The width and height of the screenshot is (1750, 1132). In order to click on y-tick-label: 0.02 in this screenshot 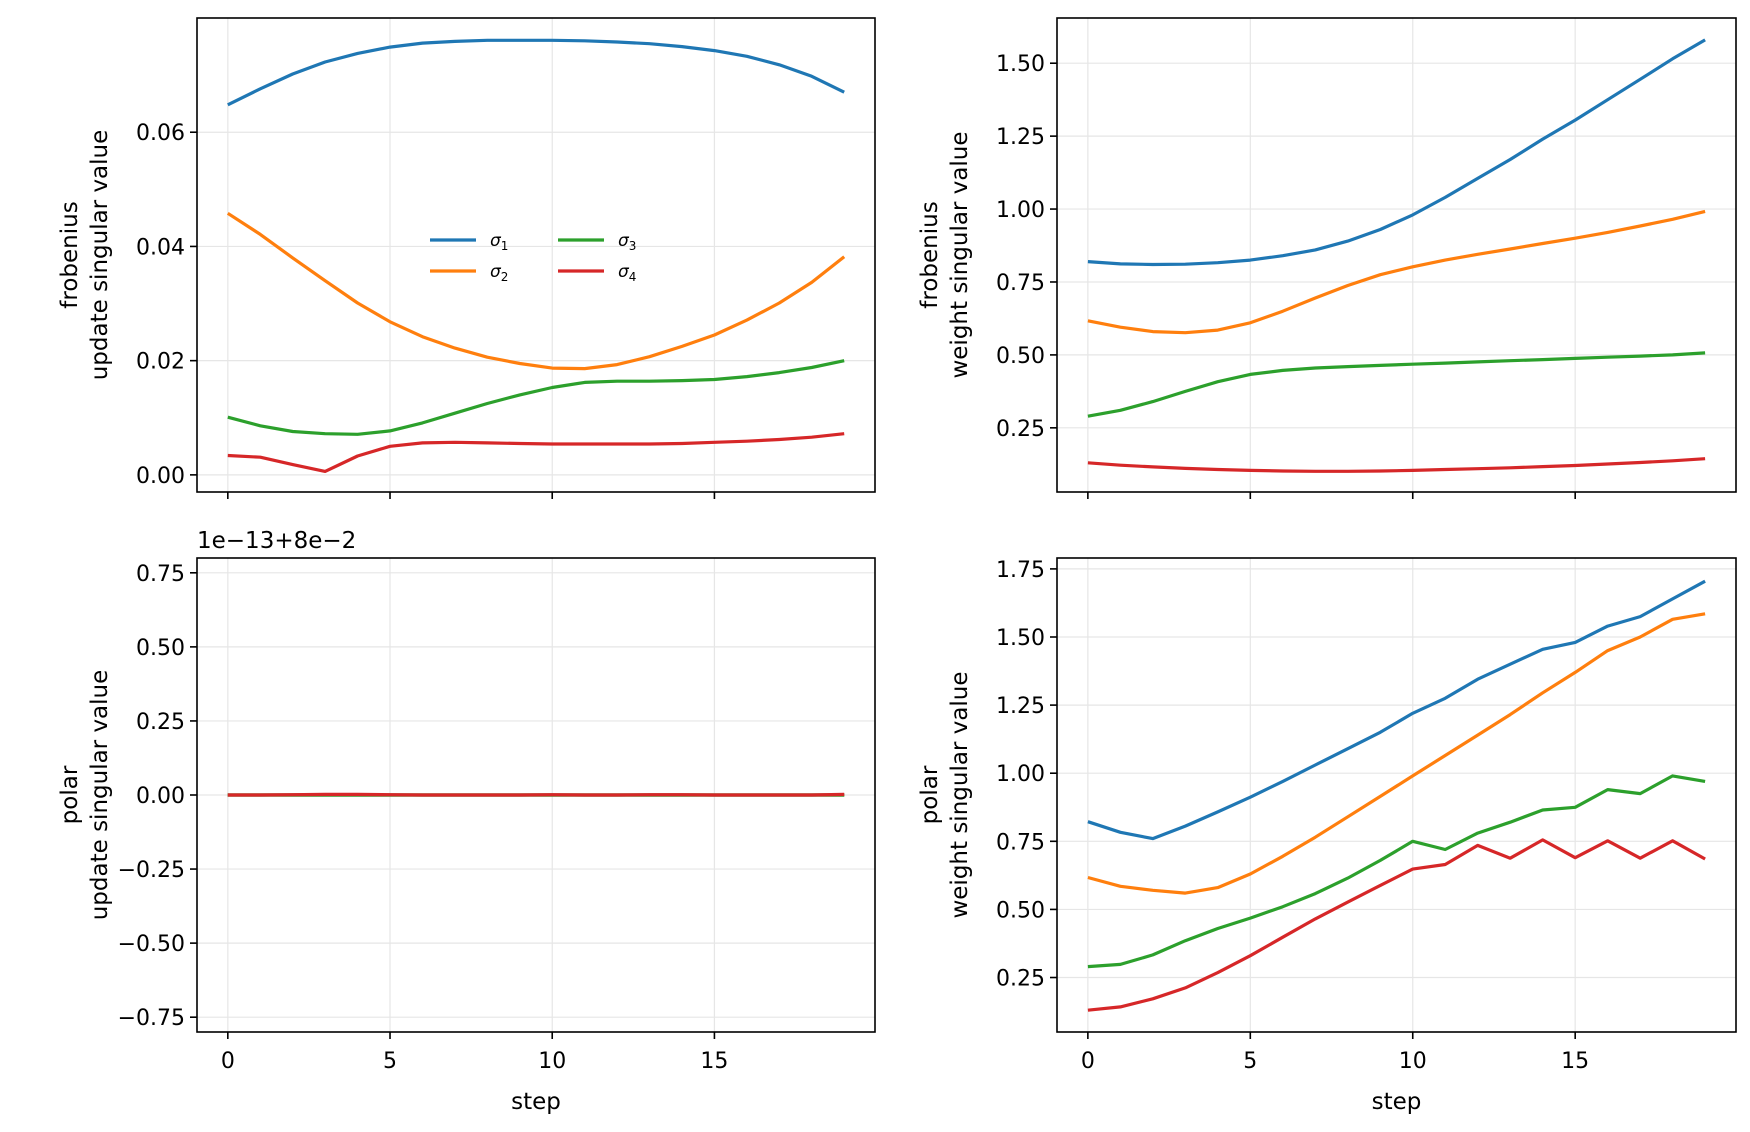, I will do `click(160, 362)`.